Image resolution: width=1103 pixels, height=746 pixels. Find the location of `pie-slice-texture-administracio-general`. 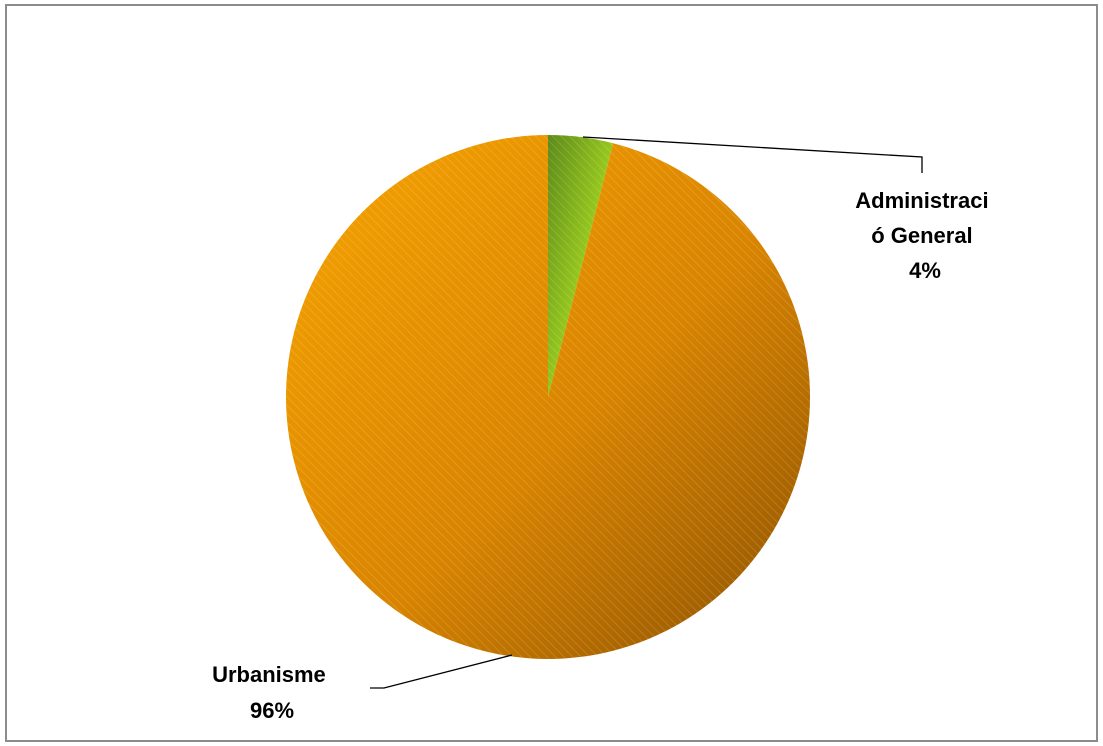

pie-slice-texture-administracio-general is located at coordinates (581, 266).